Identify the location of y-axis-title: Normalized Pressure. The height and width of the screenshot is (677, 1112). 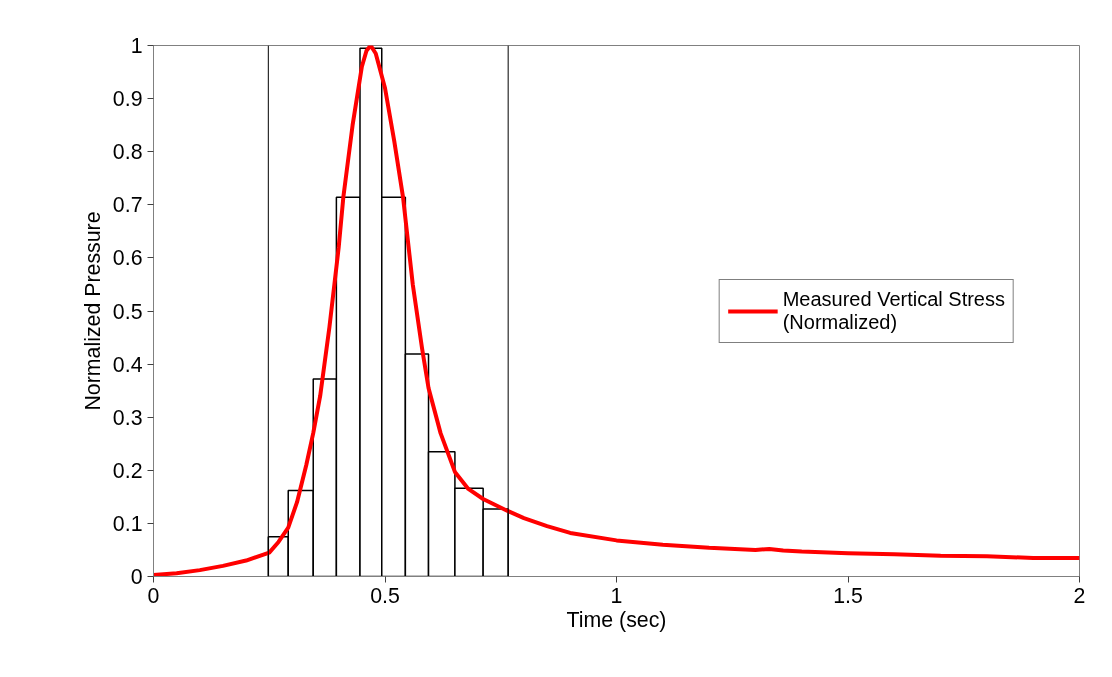
(92, 311).